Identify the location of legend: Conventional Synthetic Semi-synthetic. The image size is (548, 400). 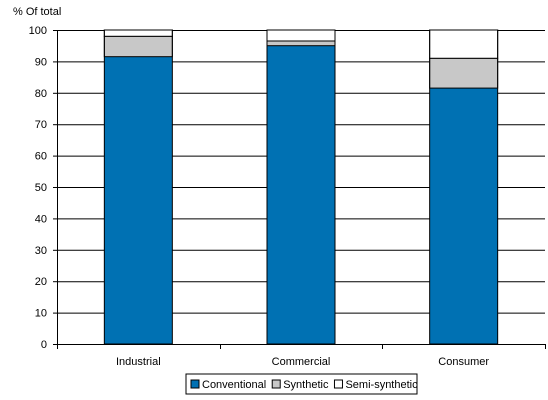
(301, 384).